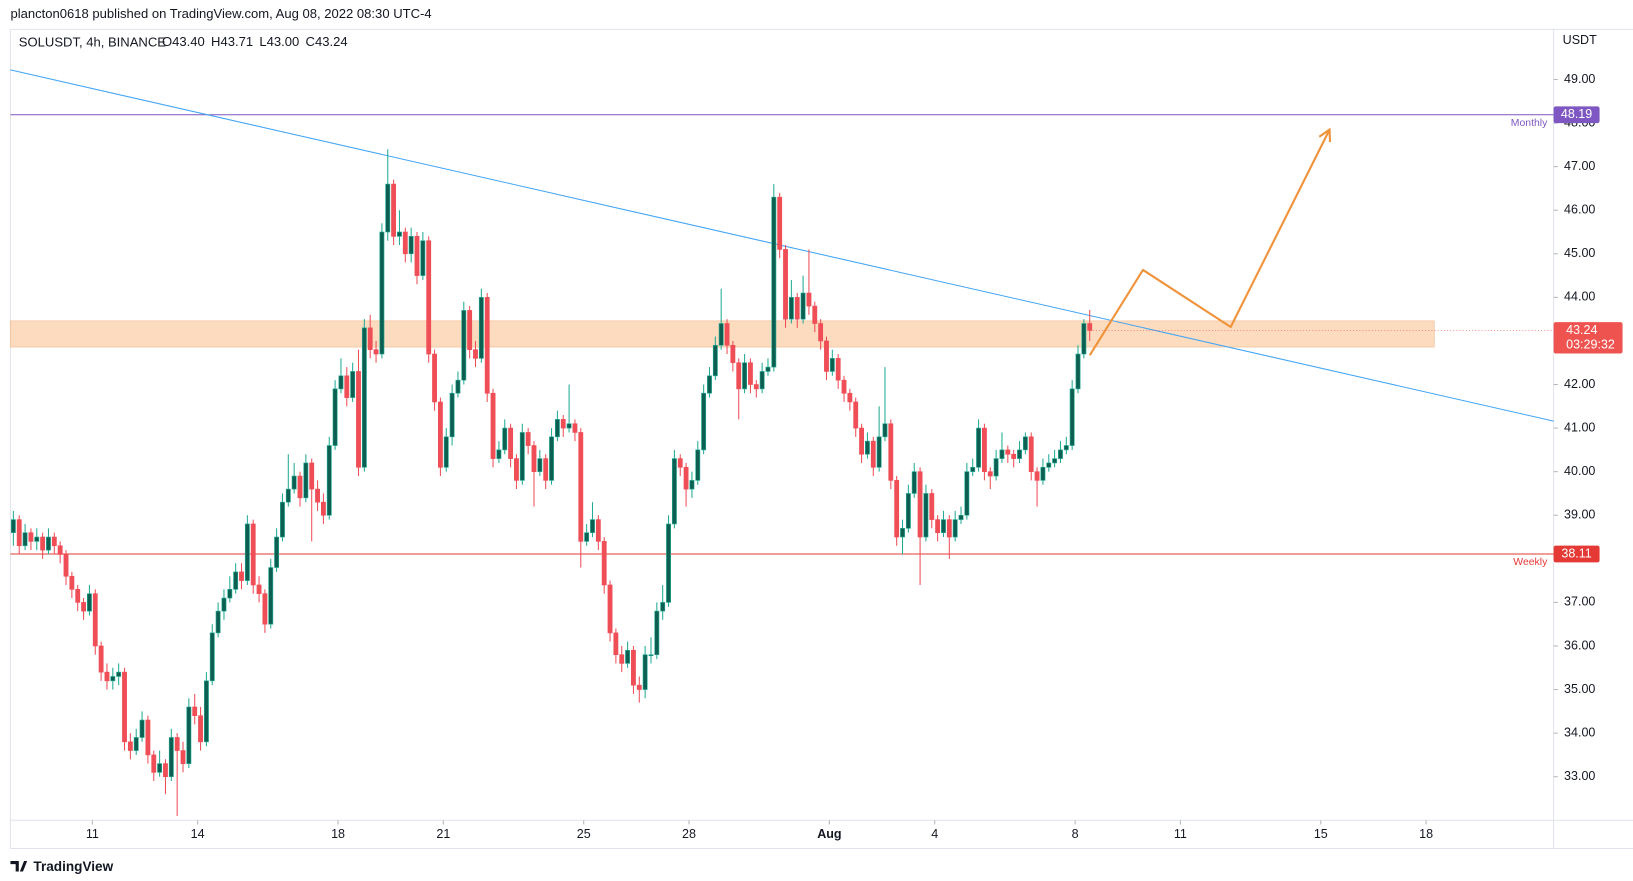 This screenshot has width=1633, height=881. What do you see at coordinates (1590, 344) in the screenshot?
I see `countdown: 03:29:32` at bounding box center [1590, 344].